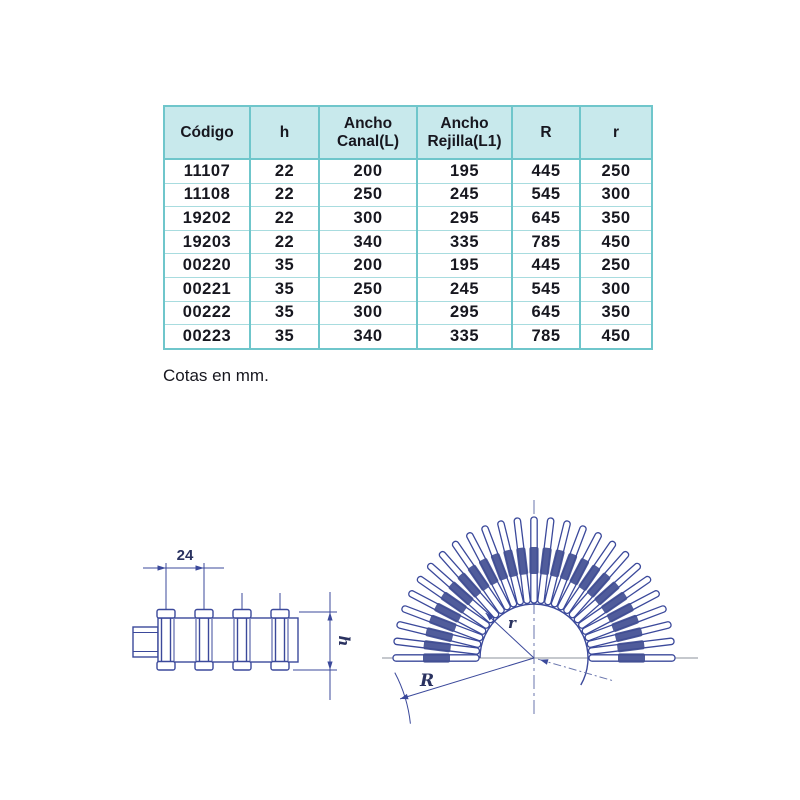 This screenshot has width=800, height=800. I want to click on col-header-h: h, so click(284, 133).